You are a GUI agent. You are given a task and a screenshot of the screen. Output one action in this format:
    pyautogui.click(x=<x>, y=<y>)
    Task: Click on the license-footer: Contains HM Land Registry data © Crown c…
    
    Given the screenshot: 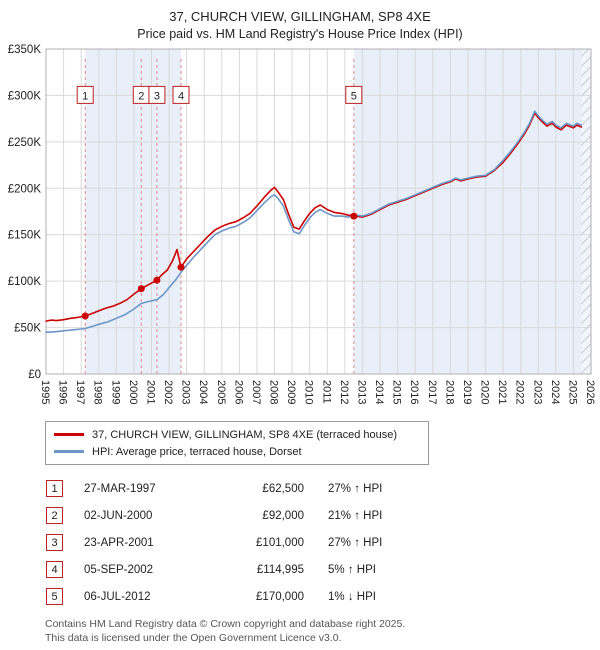 What is the action you would take?
    pyautogui.click(x=322, y=631)
    